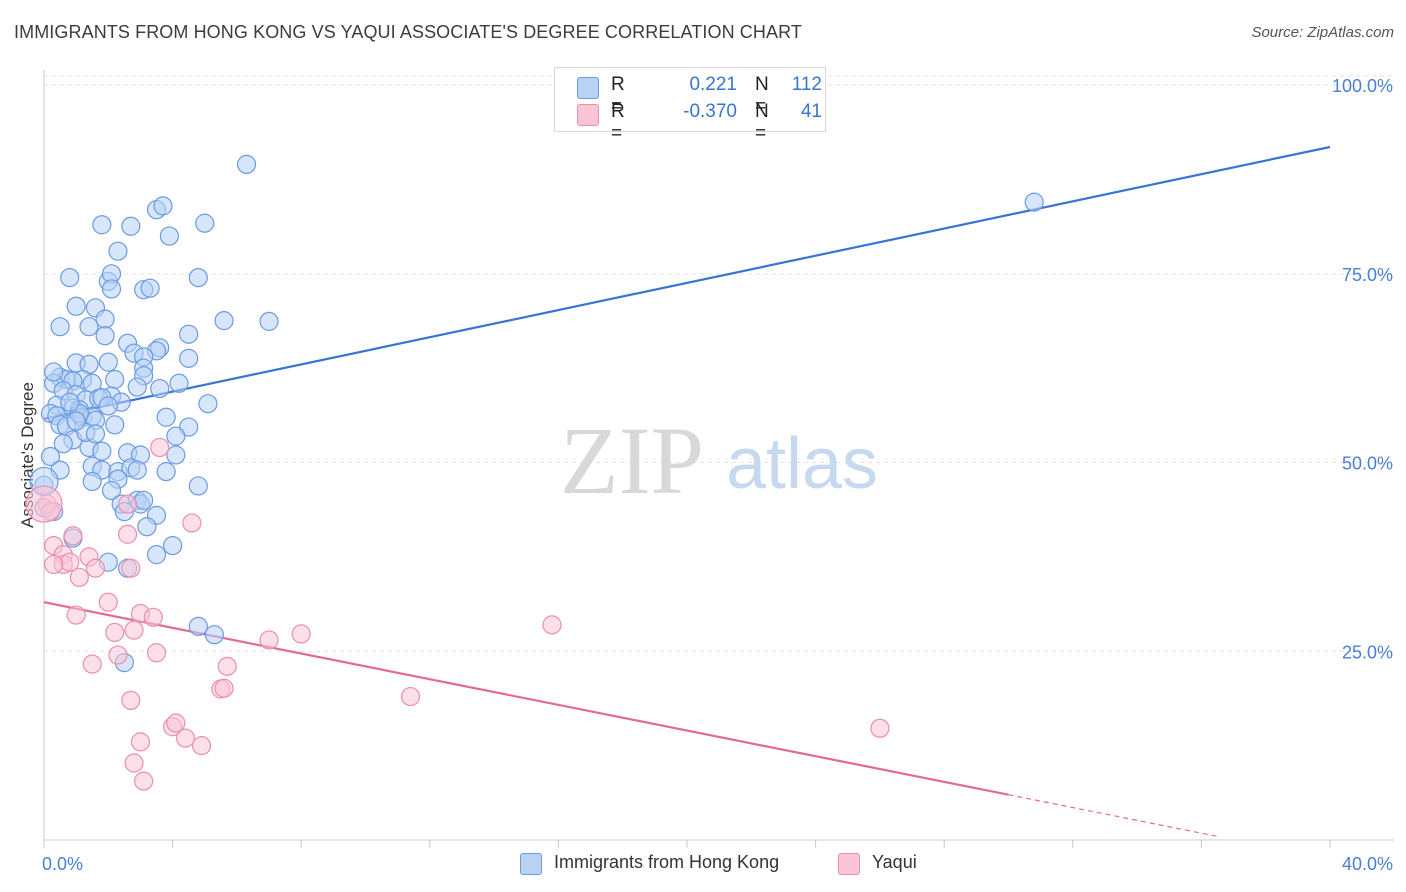  I want to click on watermark: ZIP atlas, so click(719, 460).